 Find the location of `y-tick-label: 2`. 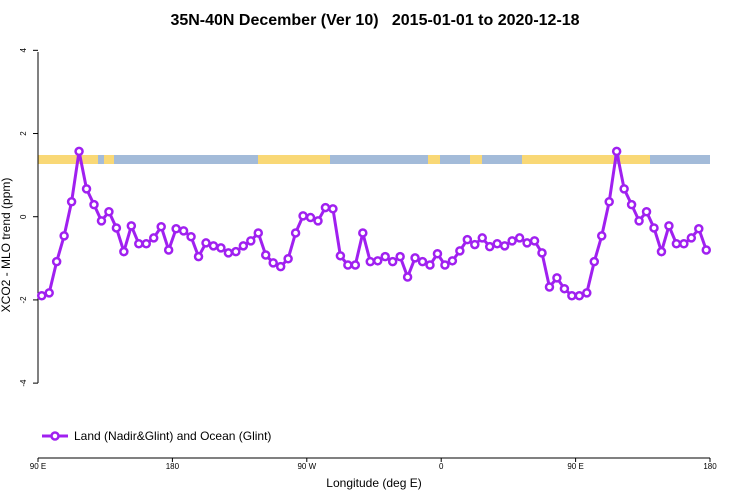

y-tick-label: 2 is located at coordinates (23, 133).